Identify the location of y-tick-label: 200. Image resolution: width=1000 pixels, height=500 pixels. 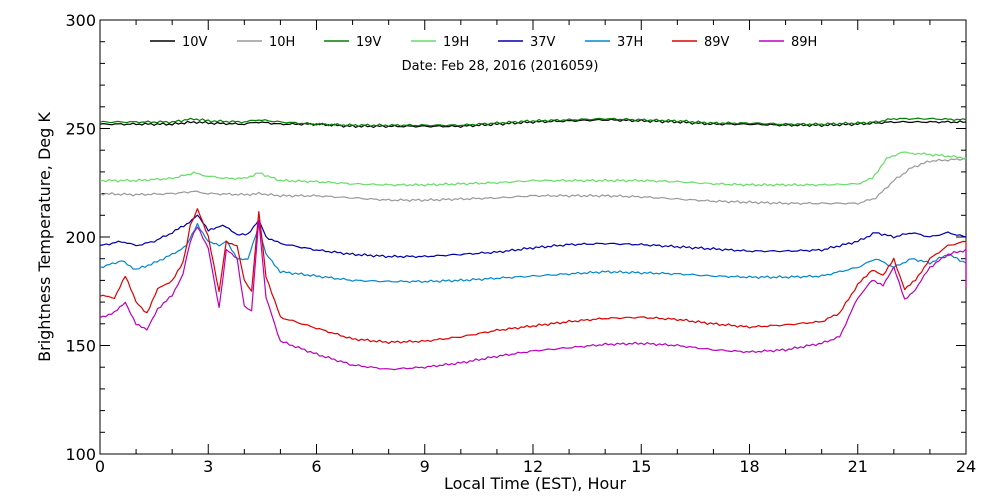
(80, 237).